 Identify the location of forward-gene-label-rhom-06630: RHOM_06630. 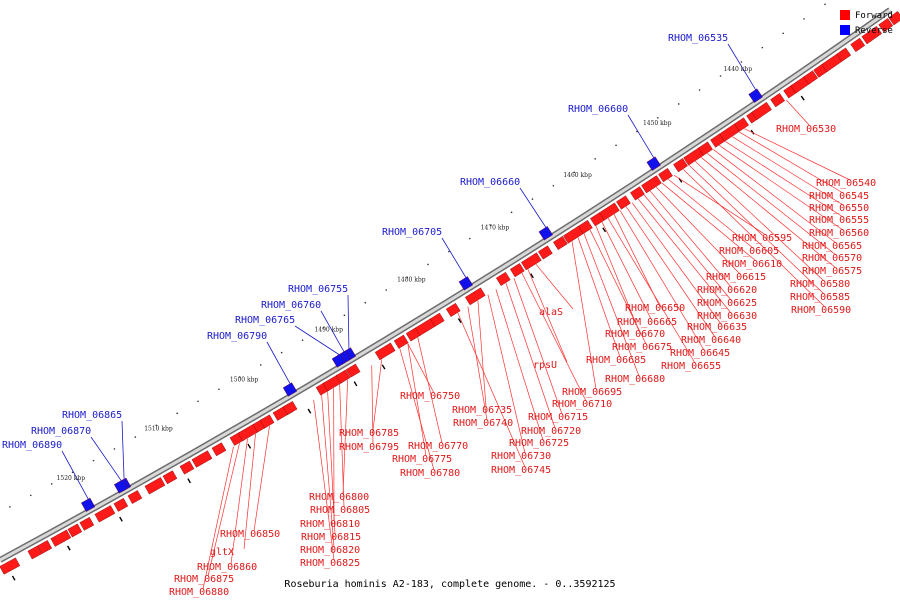
(727, 316).